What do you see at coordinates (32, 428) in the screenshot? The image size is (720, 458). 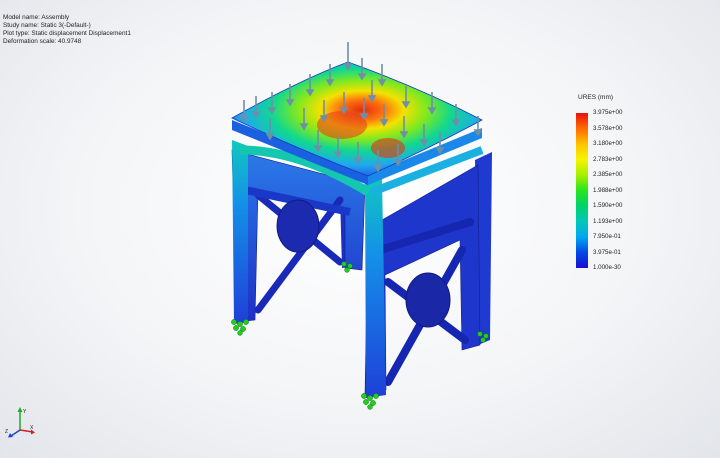 I see `triad-x-label: X` at bounding box center [32, 428].